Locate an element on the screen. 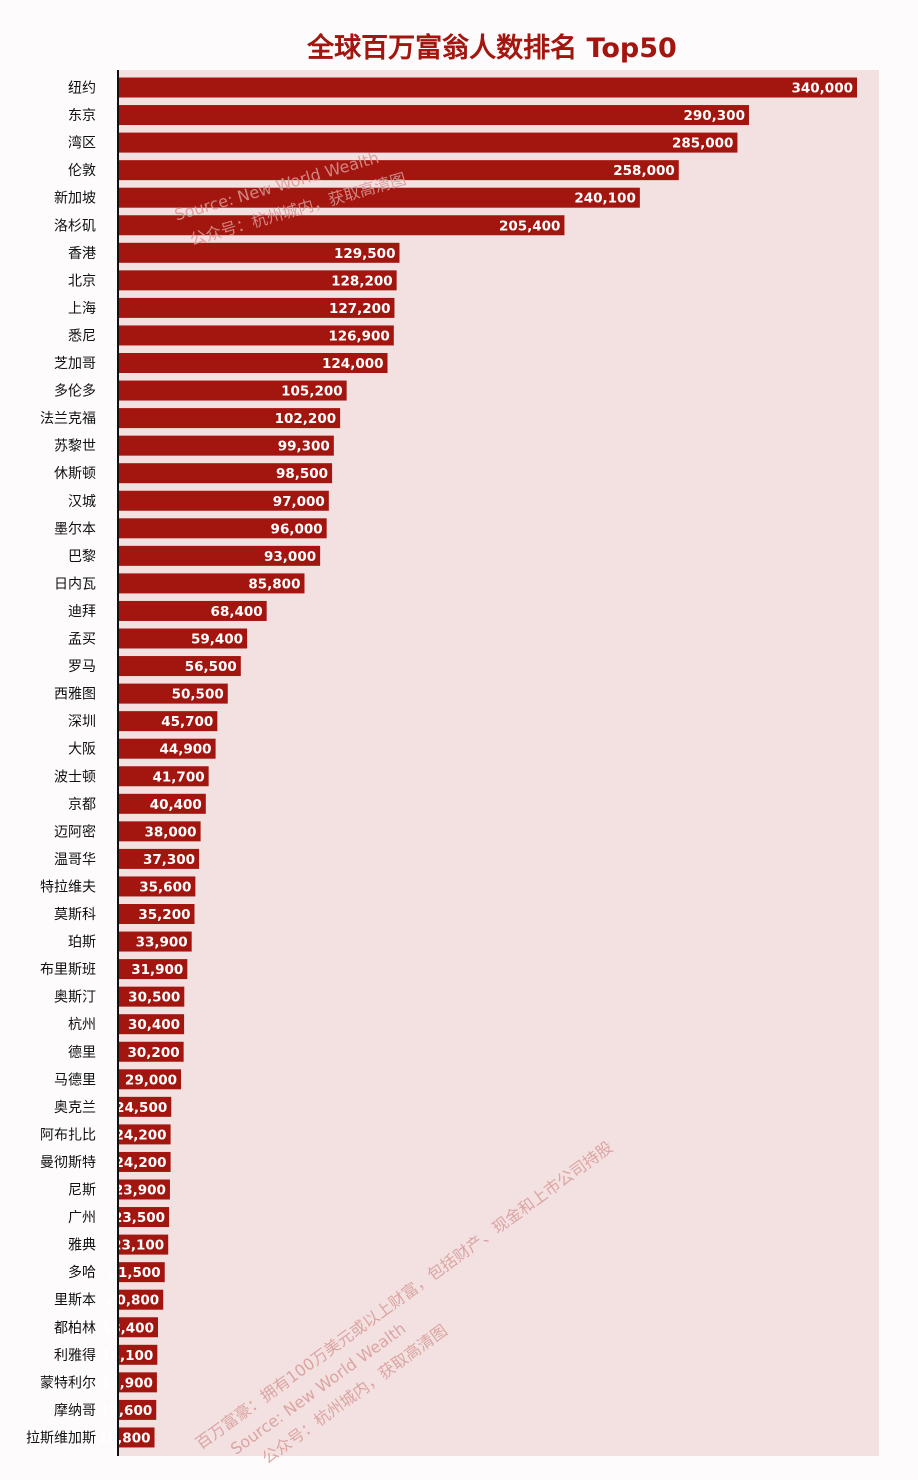  value-label-47: 18,100 is located at coordinates (127, 1356).